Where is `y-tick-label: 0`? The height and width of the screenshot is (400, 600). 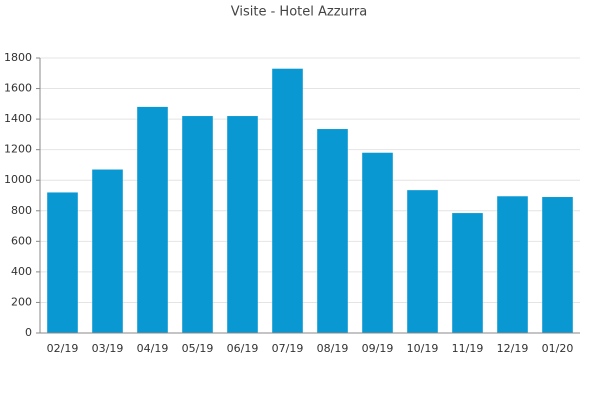 y-tick-label: 0 is located at coordinates (28, 332).